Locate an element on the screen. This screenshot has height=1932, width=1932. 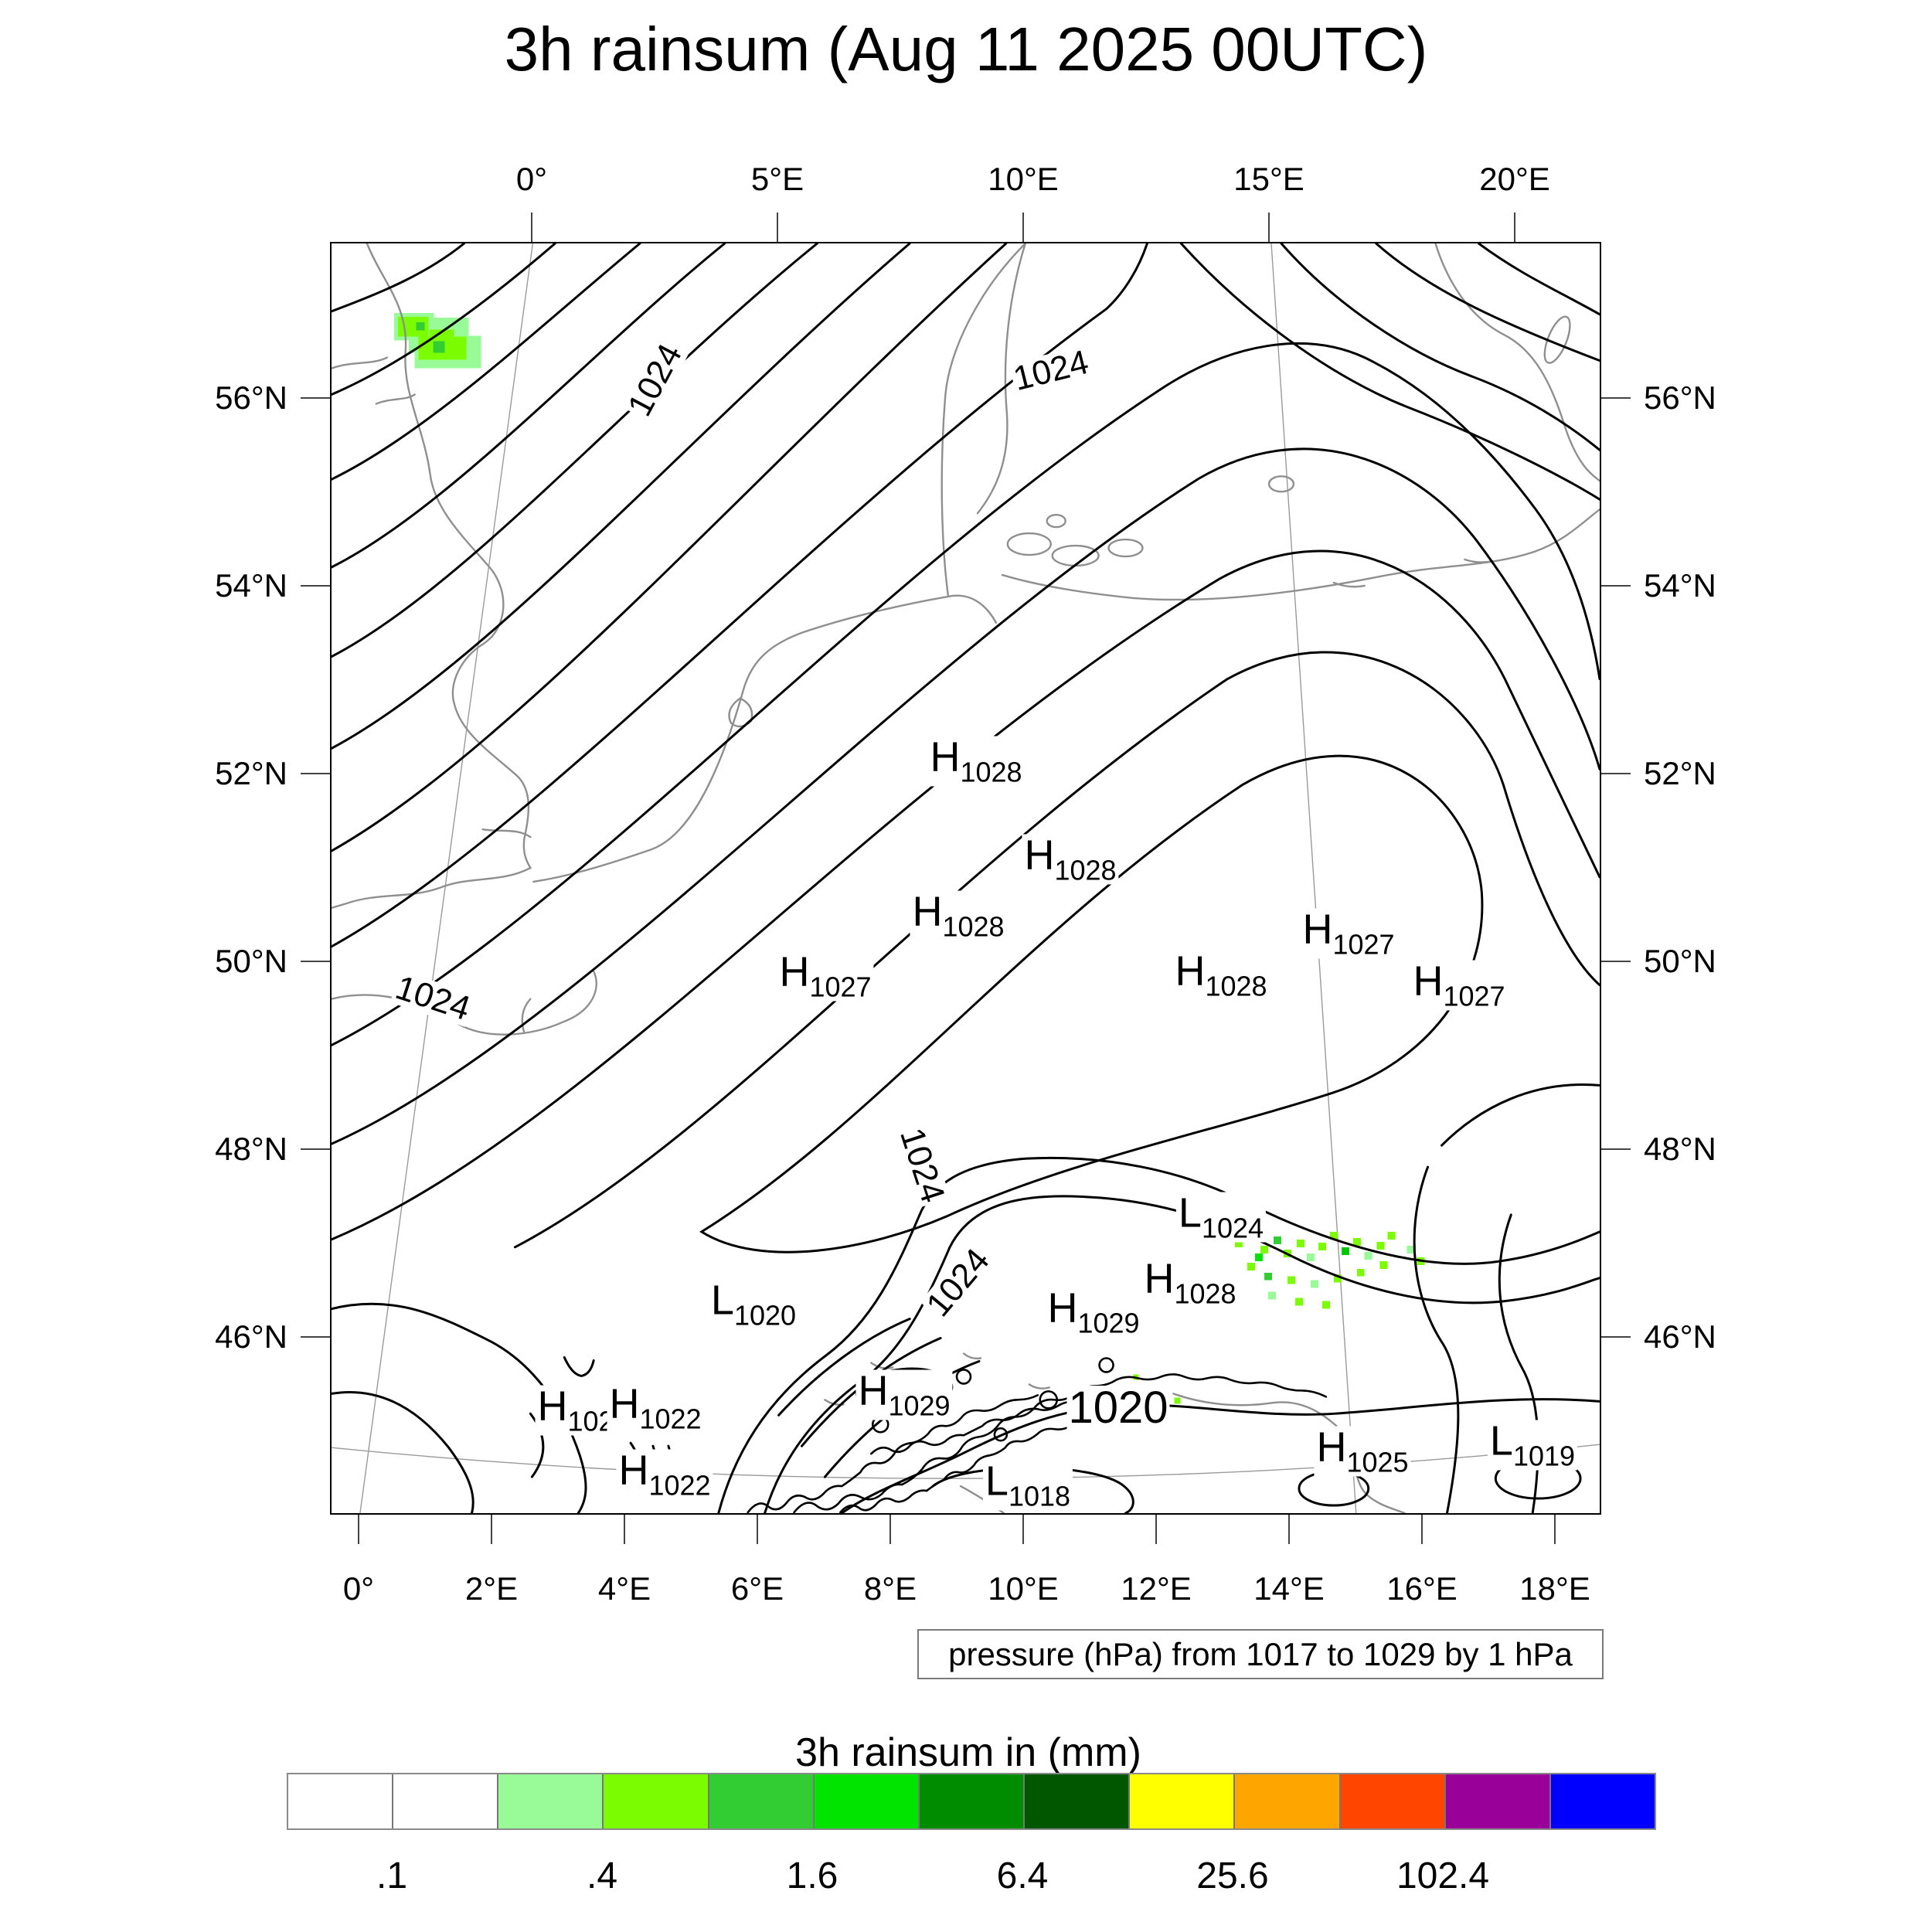
top-axis-label: 5°E is located at coordinates (777, 179).